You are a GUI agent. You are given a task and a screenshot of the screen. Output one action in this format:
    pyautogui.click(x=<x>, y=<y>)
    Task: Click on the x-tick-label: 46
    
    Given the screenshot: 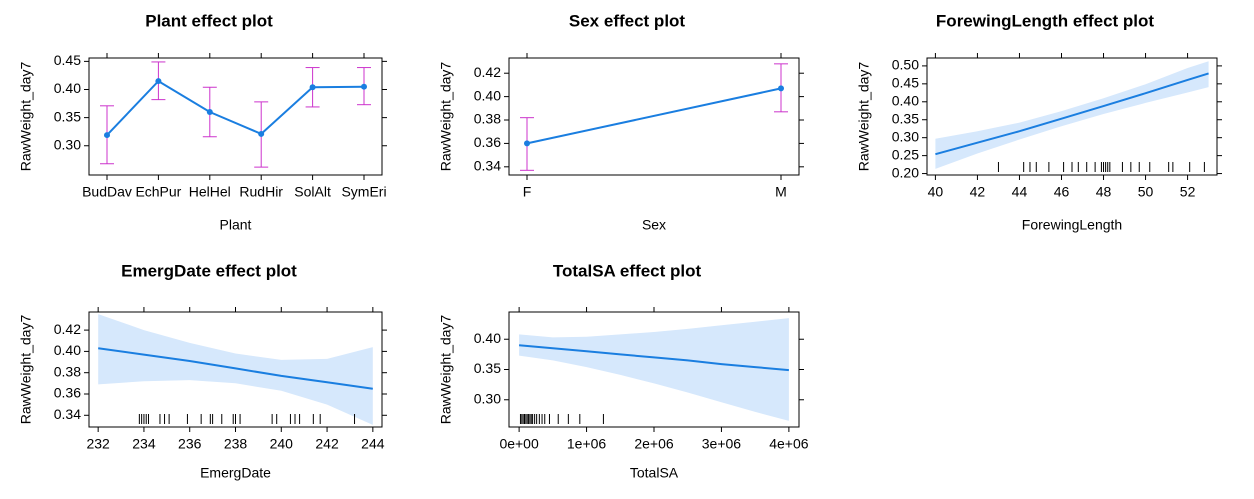 What is the action you would take?
    pyautogui.click(x=1062, y=192)
    